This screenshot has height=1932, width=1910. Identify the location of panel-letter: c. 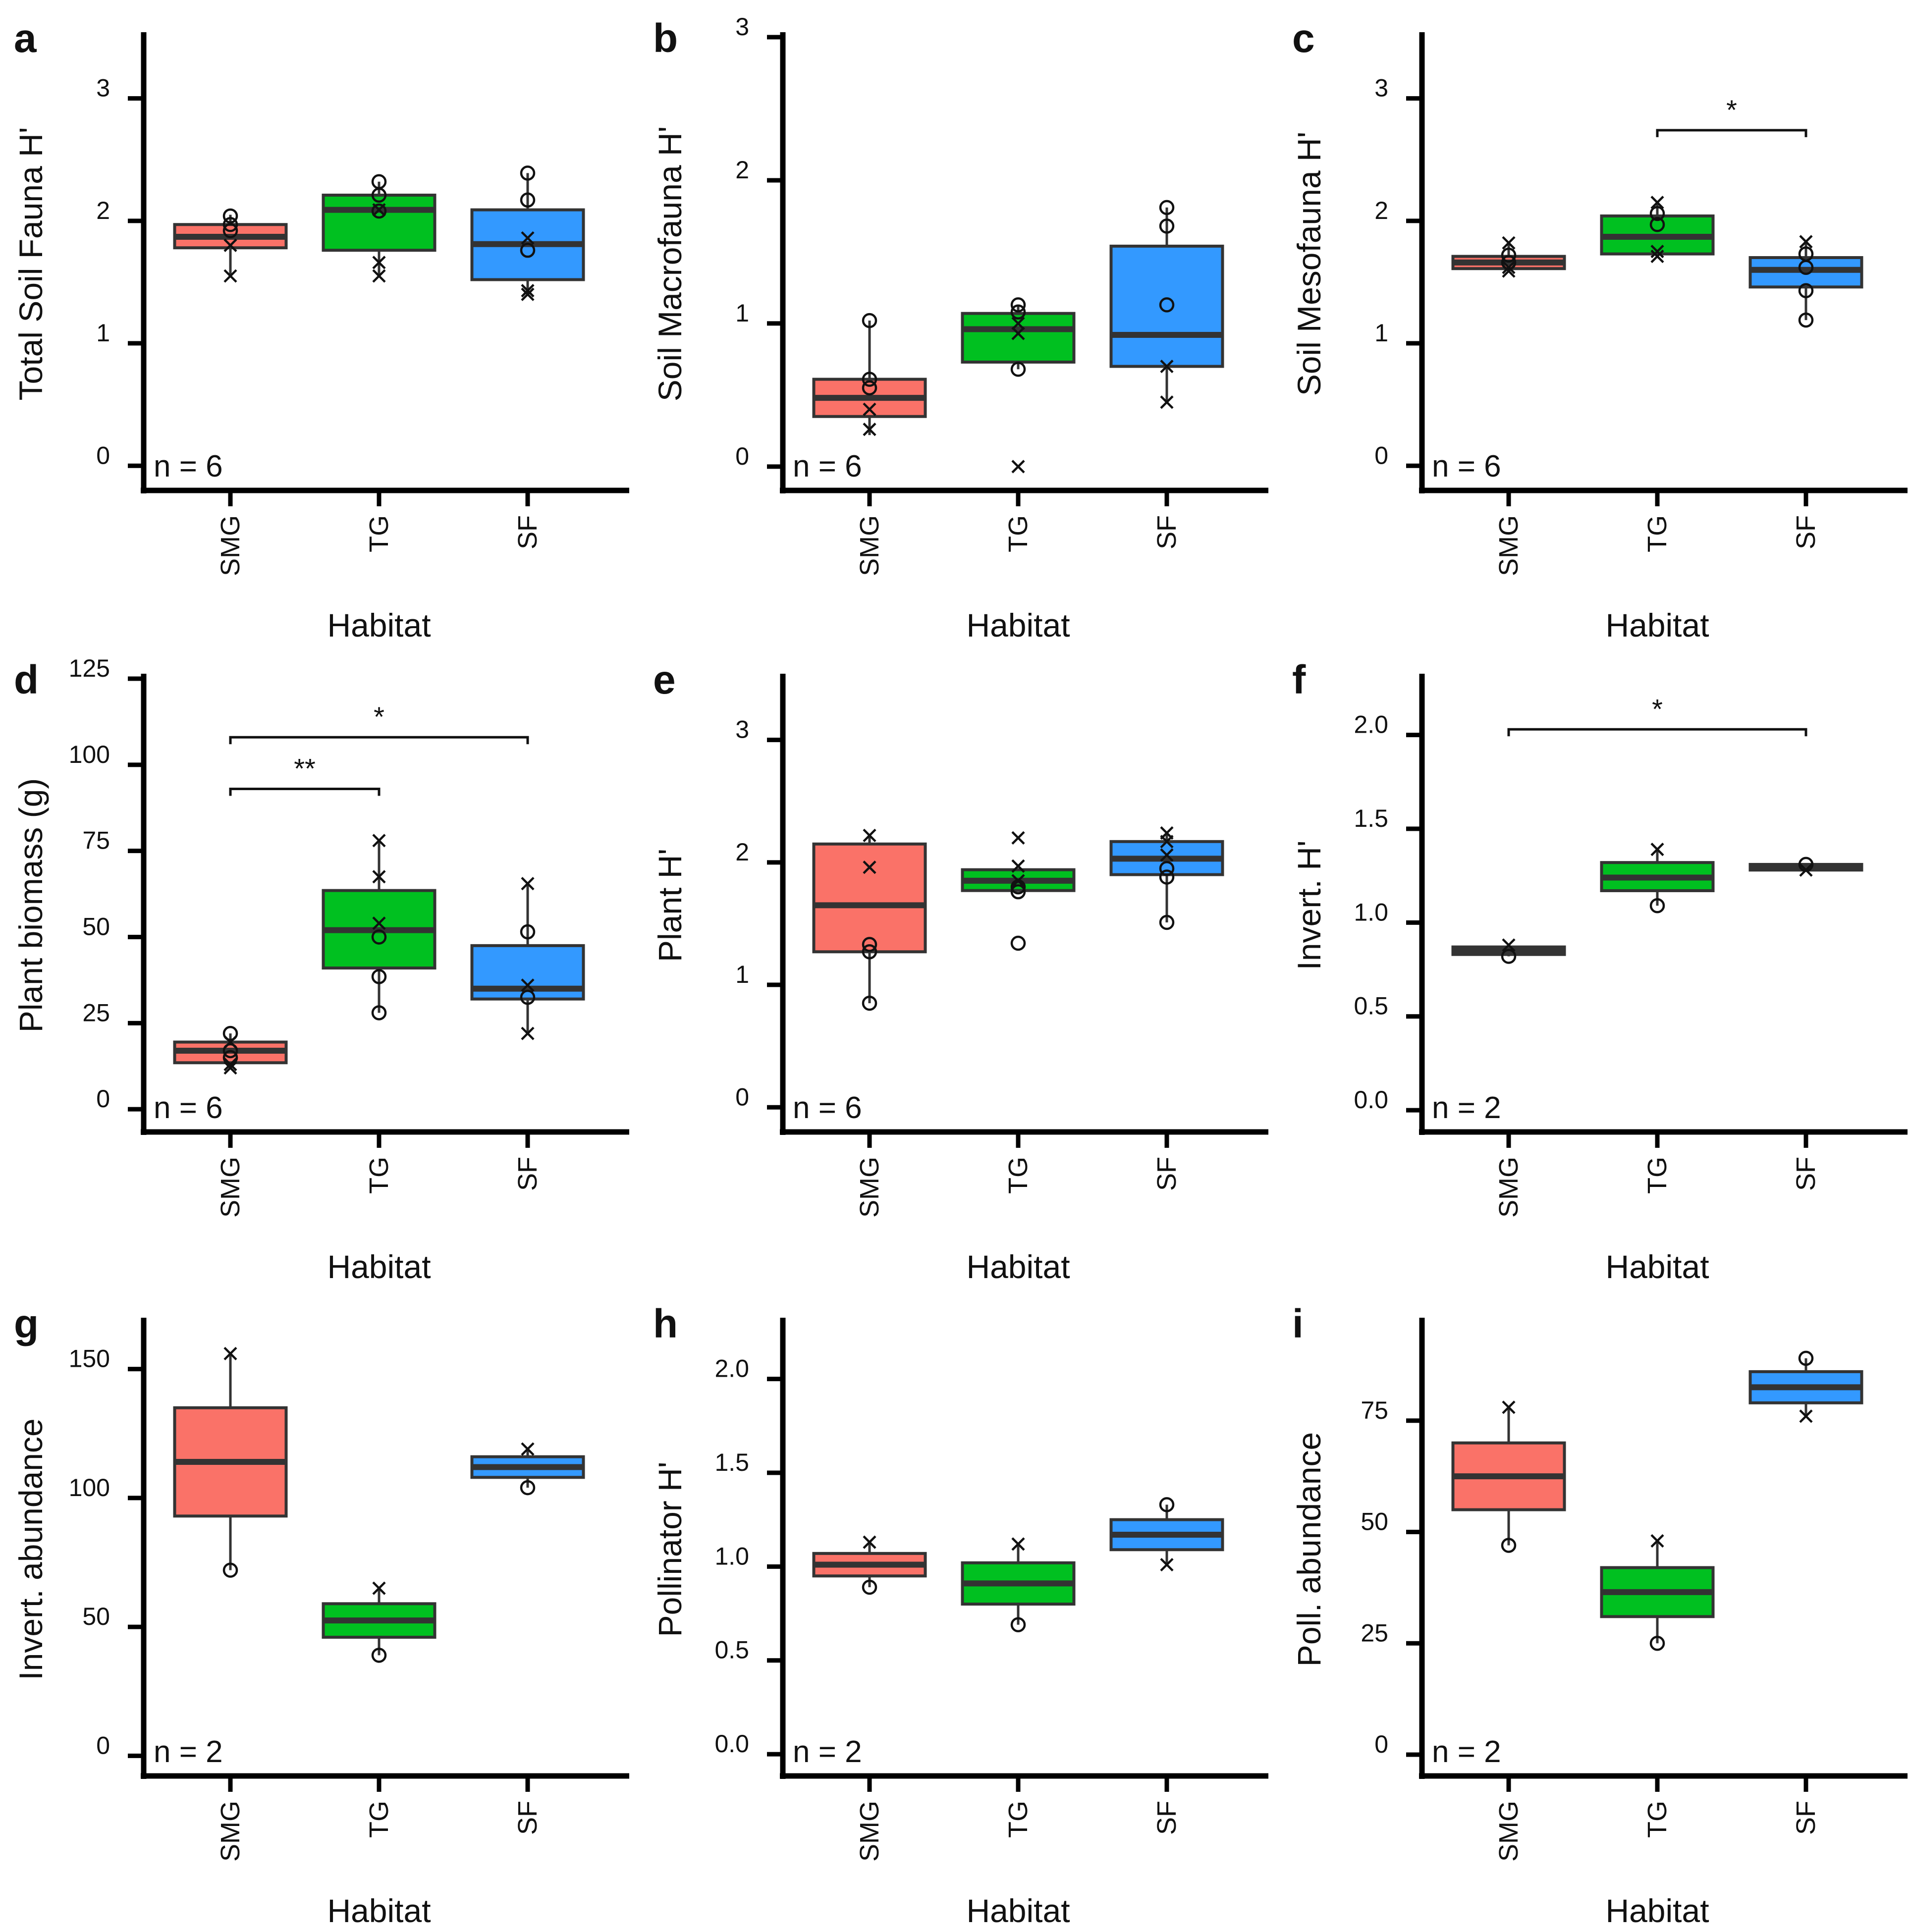
(1304, 38).